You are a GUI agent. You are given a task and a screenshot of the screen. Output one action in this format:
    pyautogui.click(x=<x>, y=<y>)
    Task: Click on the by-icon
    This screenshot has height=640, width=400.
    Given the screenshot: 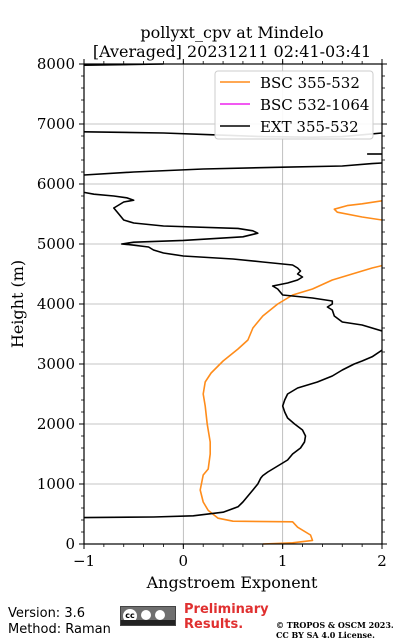 What is the action you would take?
    pyautogui.click(x=146, y=615)
    